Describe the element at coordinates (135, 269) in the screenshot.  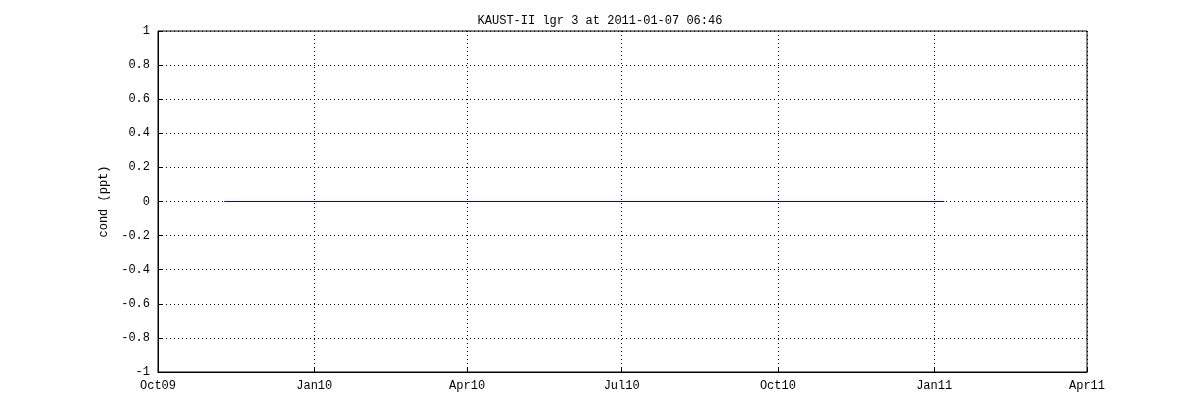
I see `y-tick-label: -0.4` at that location.